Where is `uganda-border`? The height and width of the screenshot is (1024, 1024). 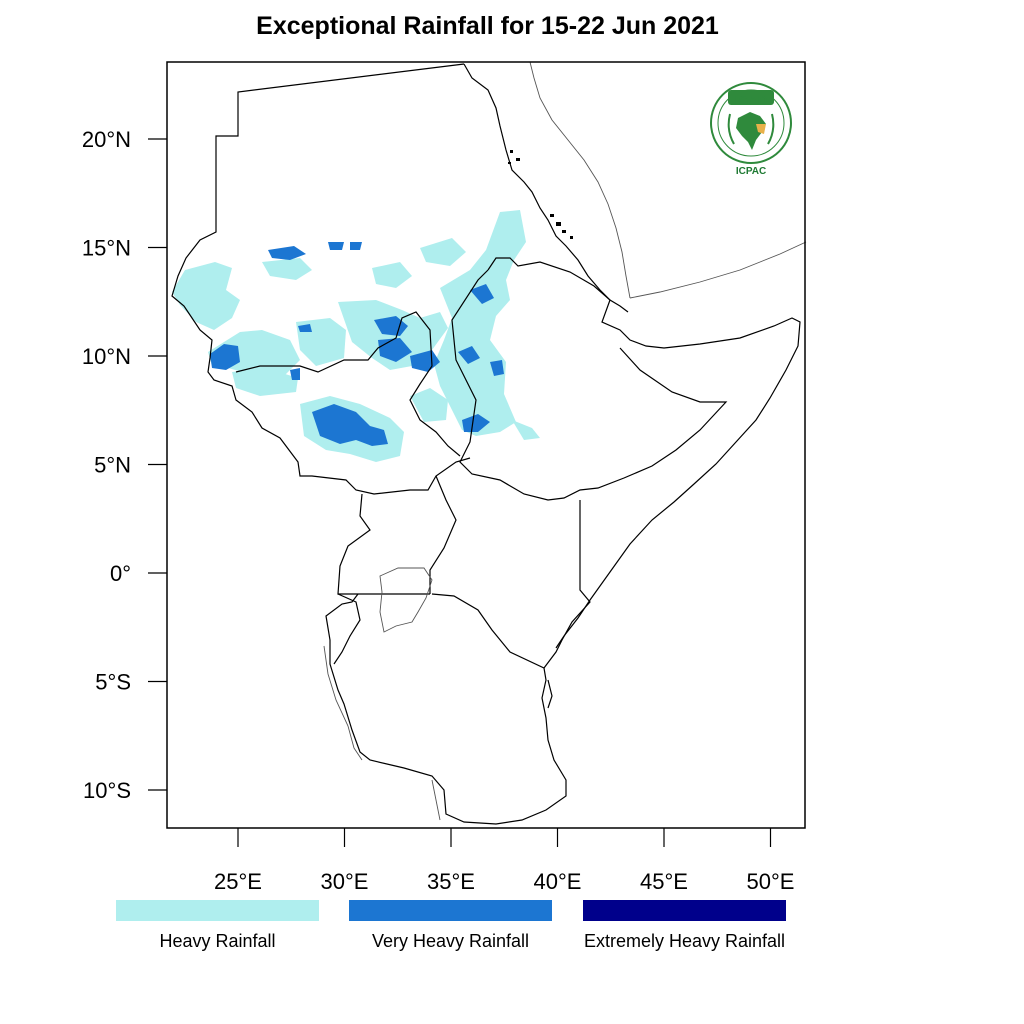 uganda-border is located at coordinates (383, 544).